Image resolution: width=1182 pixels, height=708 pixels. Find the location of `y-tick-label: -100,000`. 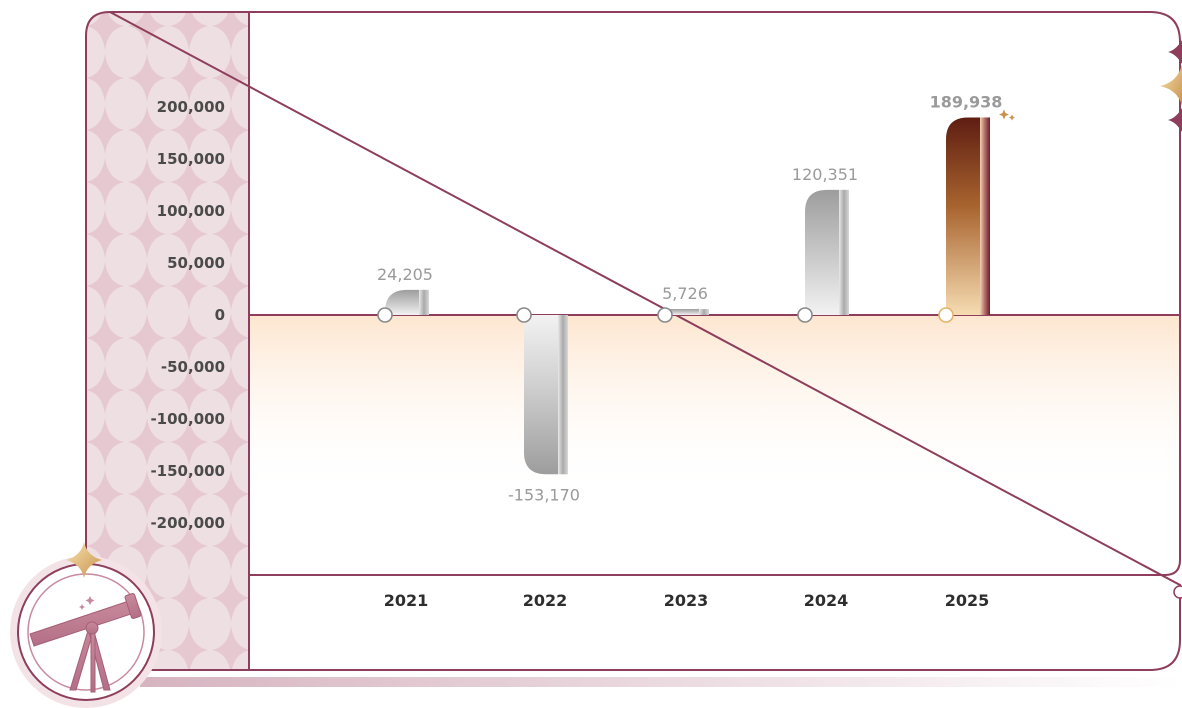

y-tick-label: -100,000 is located at coordinates (187, 419).